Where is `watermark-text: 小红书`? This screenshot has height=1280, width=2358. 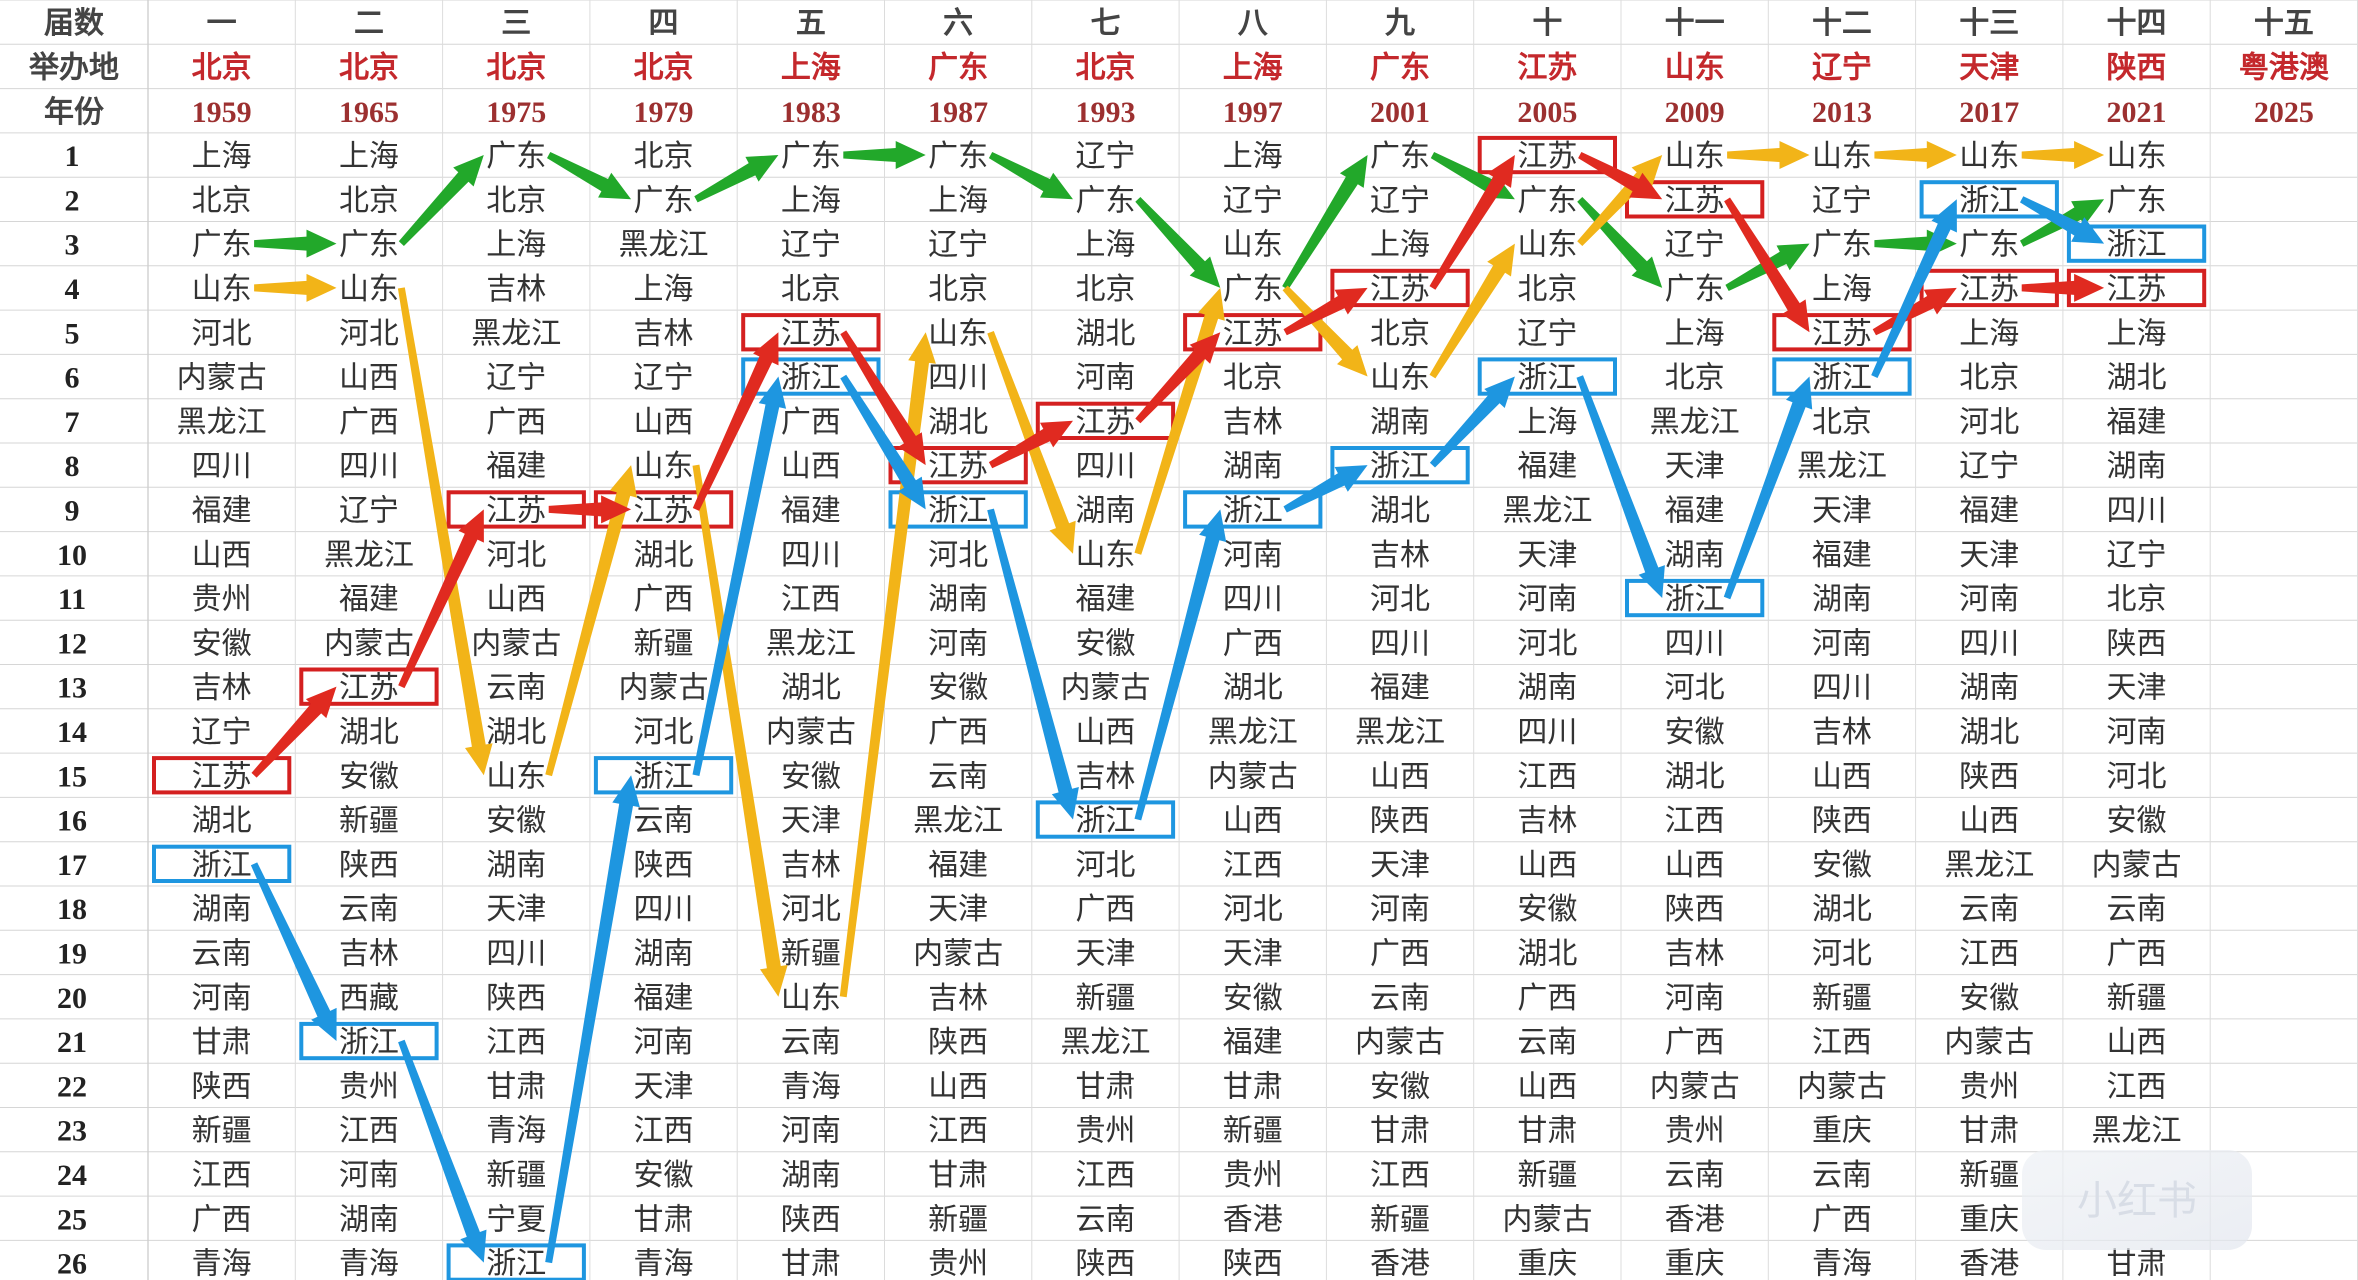 watermark-text: 小红书 is located at coordinates (2137, 1201).